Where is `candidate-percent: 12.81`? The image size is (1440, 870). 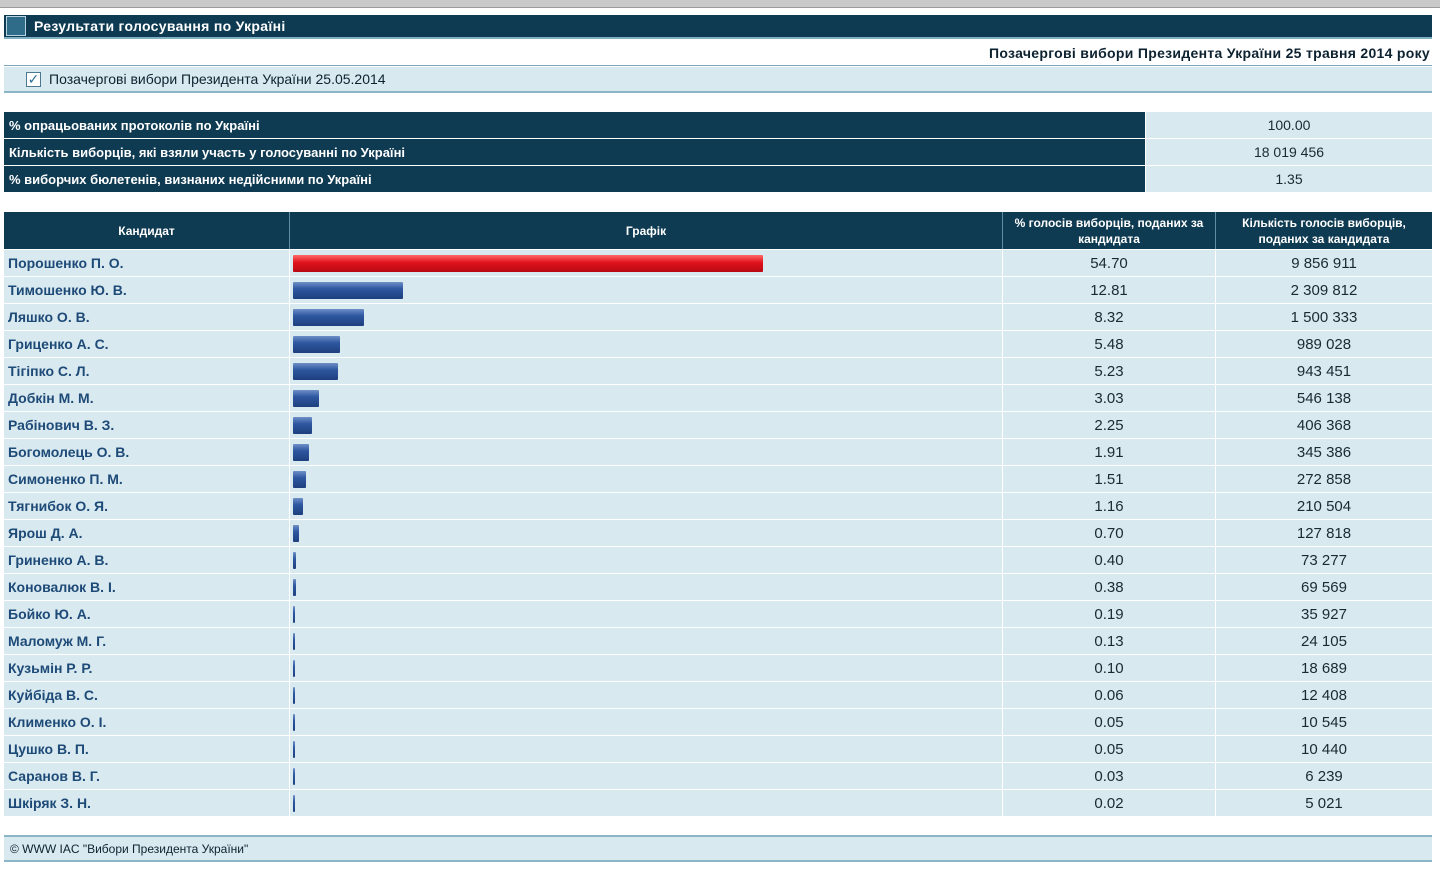
candidate-percent: 12.81 is located at coordinates (1109, 290).